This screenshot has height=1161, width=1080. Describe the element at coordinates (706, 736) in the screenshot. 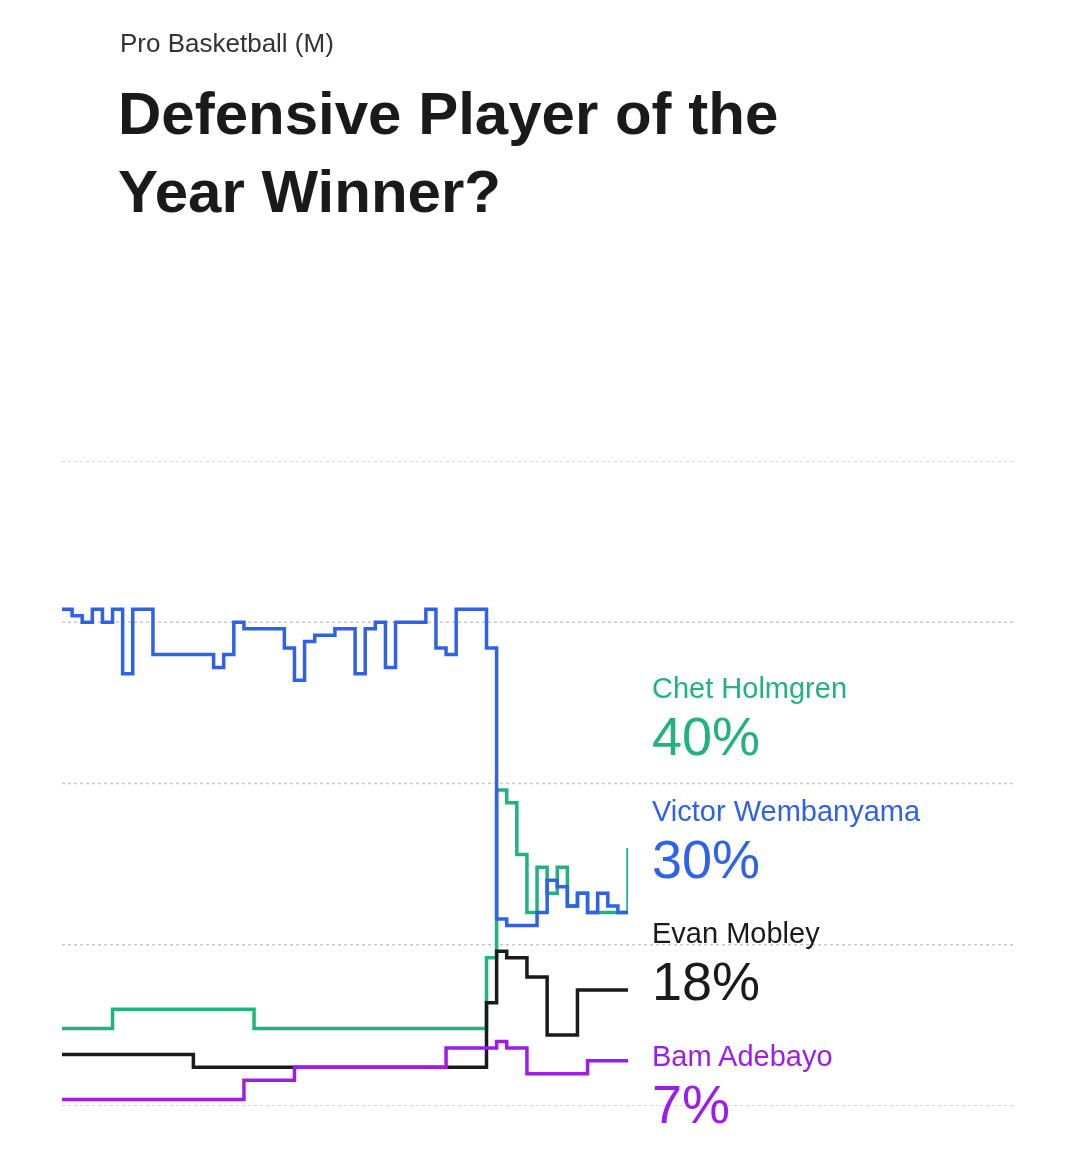

I see `data-label: 40%` at that location.